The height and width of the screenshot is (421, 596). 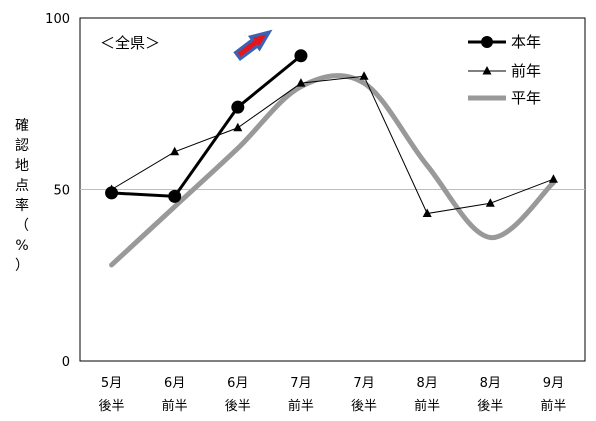 I want to click on y-tick-50: 50, so click(x=61, y=191).